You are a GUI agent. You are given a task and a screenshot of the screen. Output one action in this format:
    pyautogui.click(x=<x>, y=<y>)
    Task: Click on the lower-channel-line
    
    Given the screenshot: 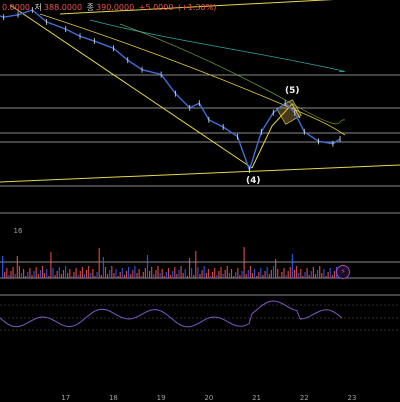 What is the action you would take?
    pyautogui.click(x=200, y=173)
    